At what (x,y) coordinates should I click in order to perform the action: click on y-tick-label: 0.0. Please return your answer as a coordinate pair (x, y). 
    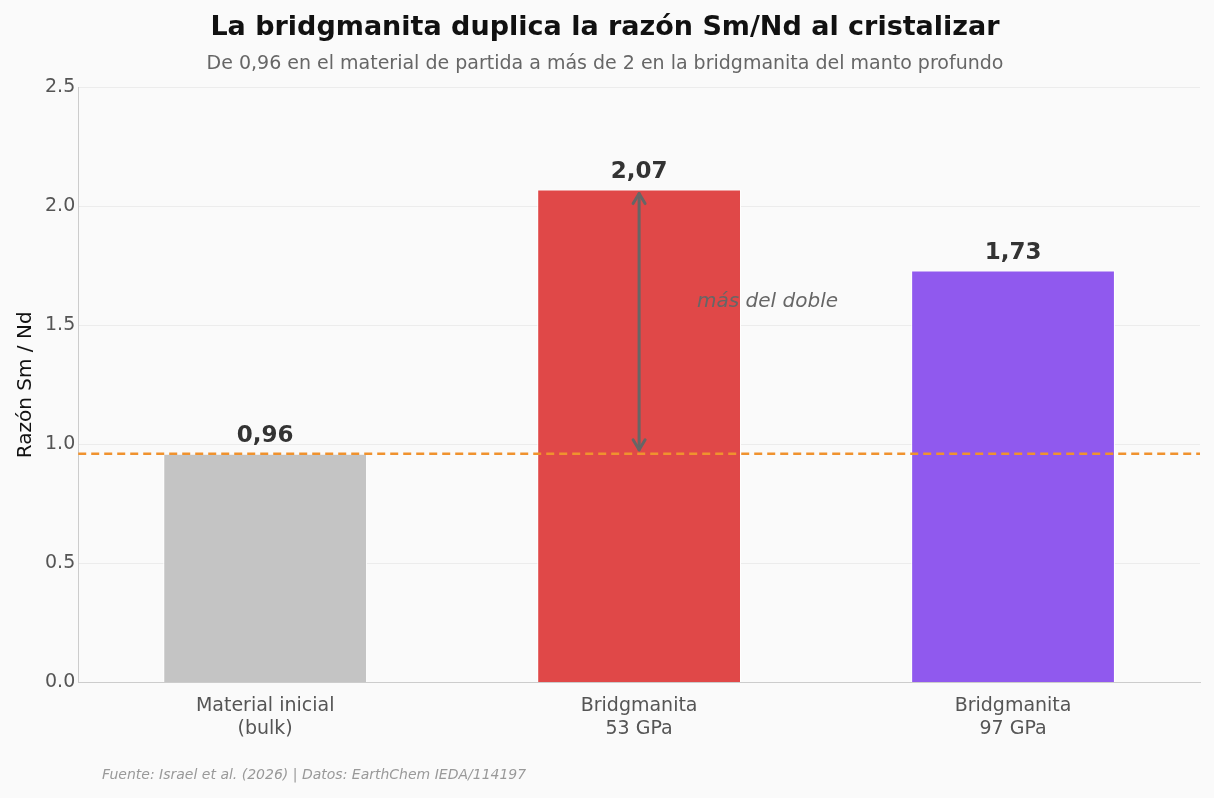
    Looking at the image, I should click on (60, 680).